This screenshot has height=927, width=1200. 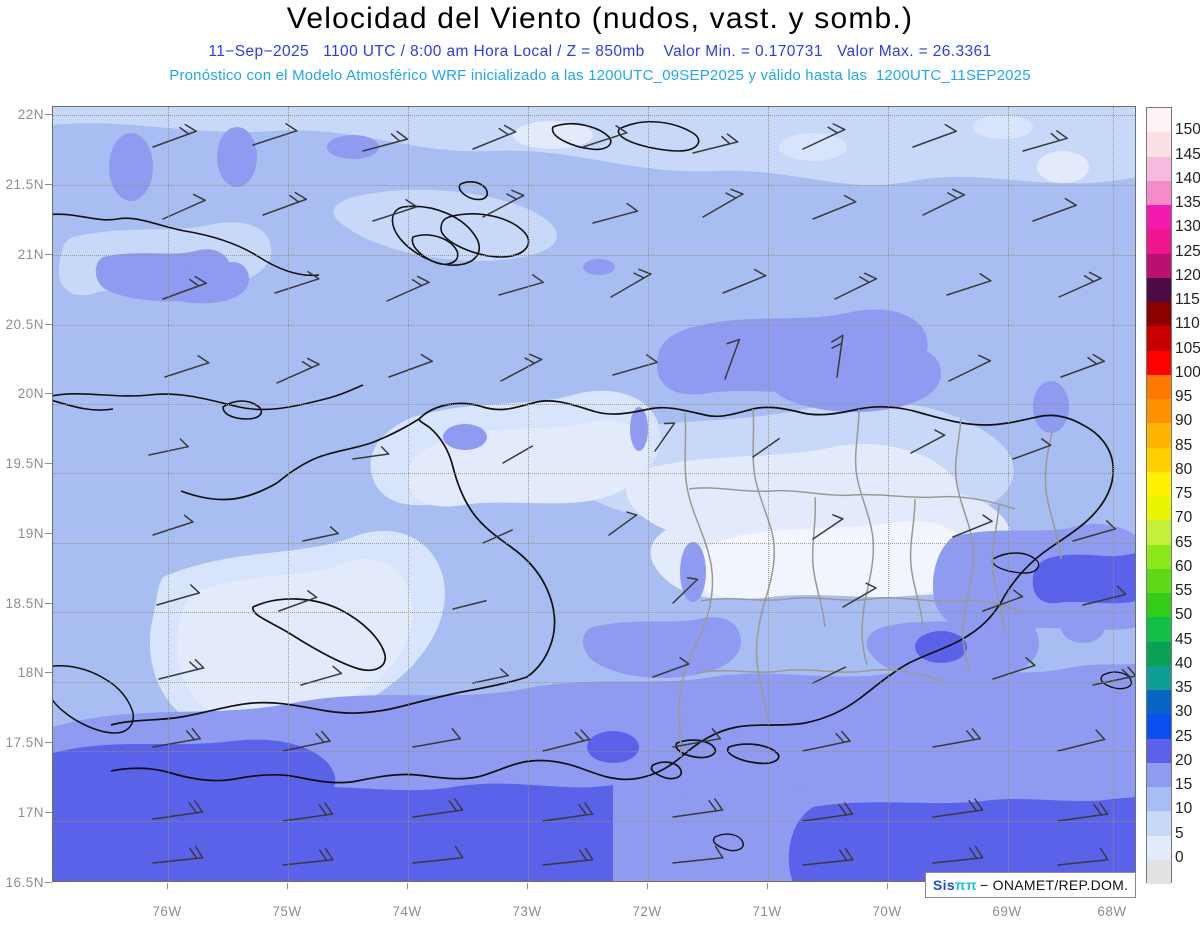 What do you see at coordinates (24, 882) in the screenshot?
I see `y-axis-label: 16.5N` at bounding box center [24, 882].